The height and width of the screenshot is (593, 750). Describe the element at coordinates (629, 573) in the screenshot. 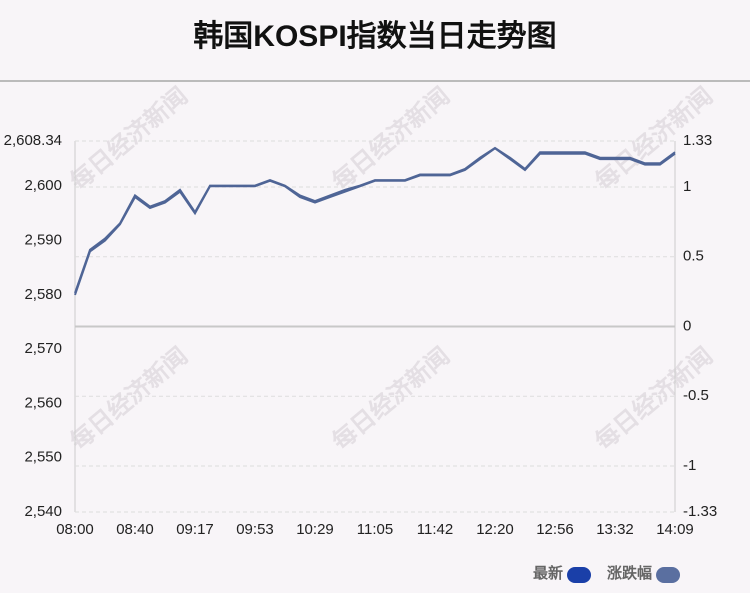

I see `legend-label: 涨跌幅` at that location.